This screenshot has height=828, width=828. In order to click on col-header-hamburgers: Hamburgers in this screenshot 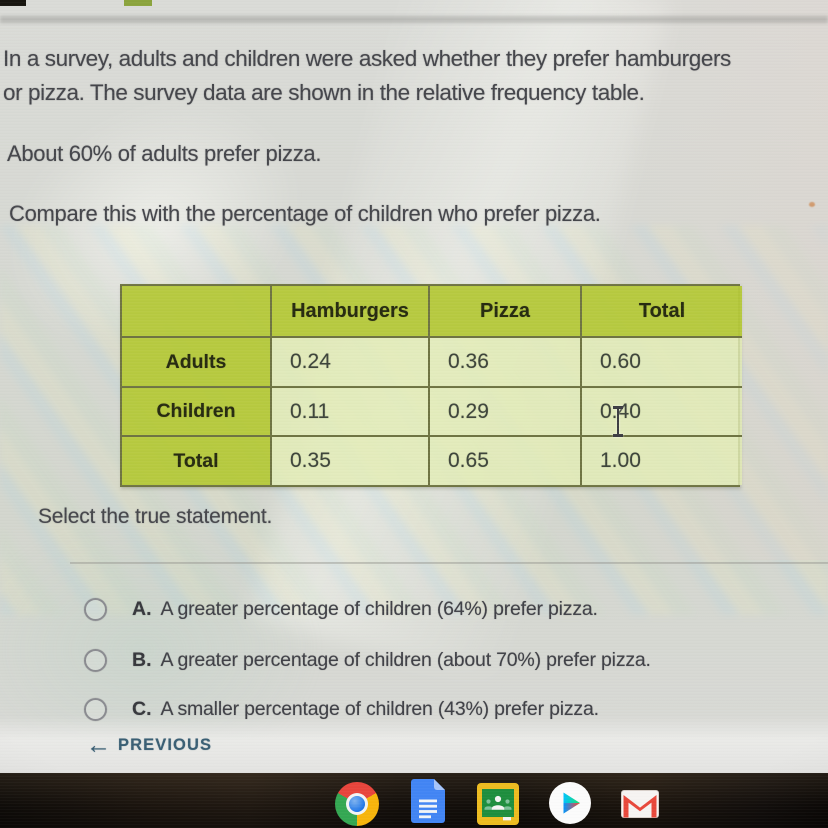, I will do `click(351, 312)`.